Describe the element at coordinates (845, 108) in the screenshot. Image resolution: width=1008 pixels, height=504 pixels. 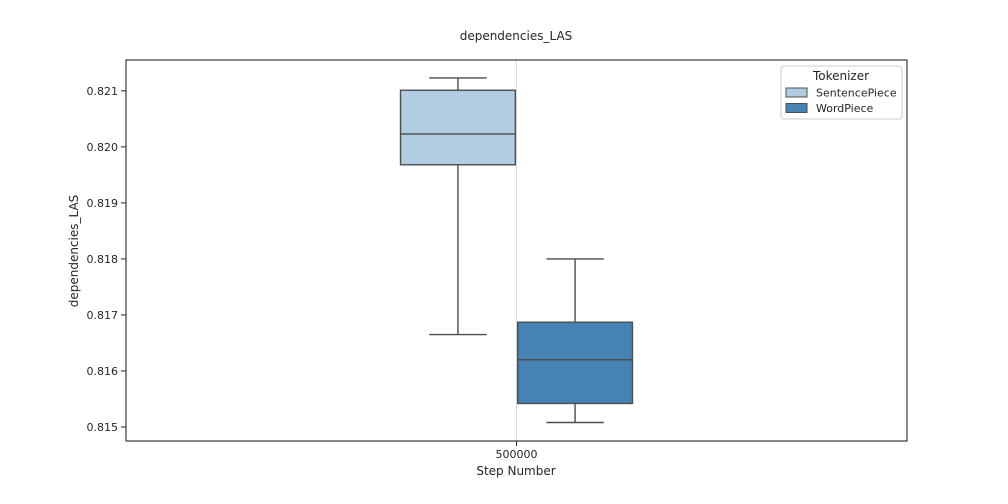
I see `legend-label: WordPiece` at that location.